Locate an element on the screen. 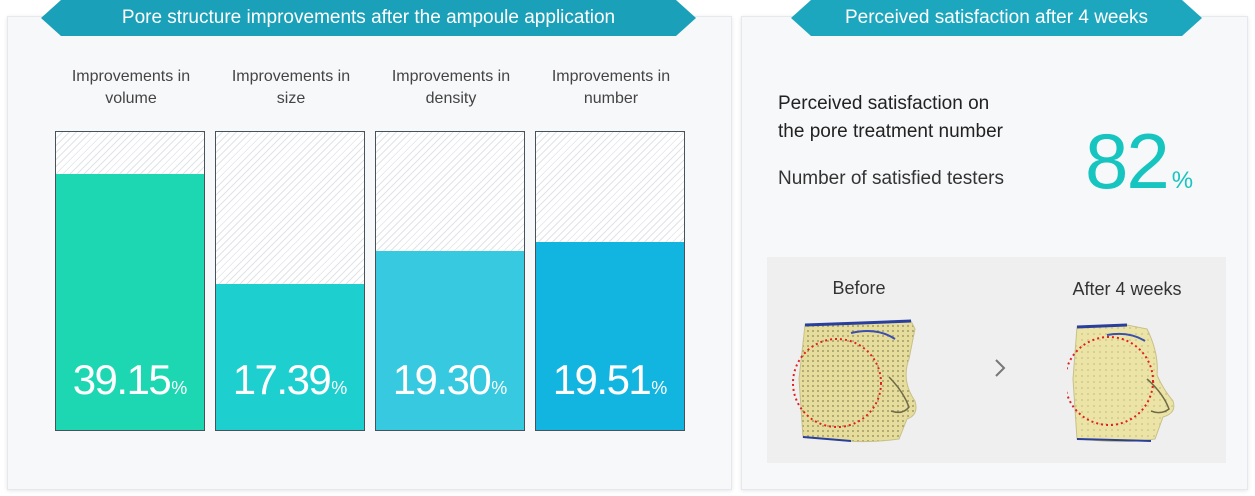 The width and height of the screenshot is (1255, 496). before-face-scan-image is located at coordinates (854, 381).